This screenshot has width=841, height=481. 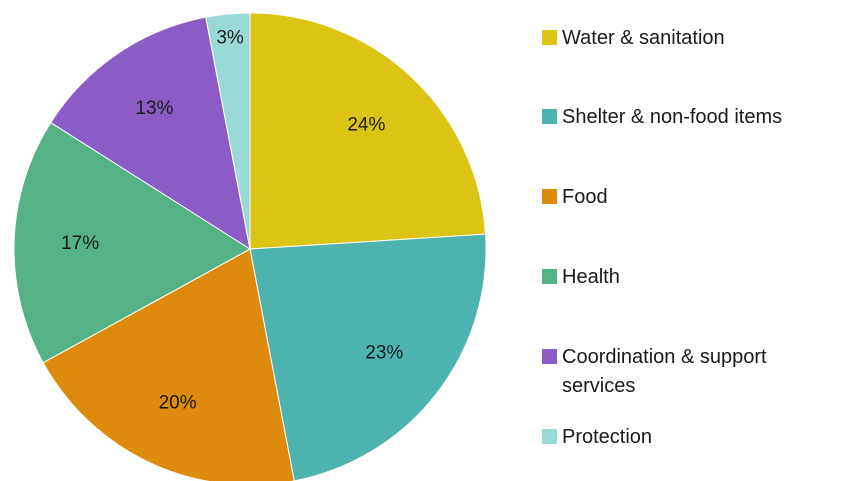 I want to click on legend-item-shelter-non-food-items: Shelter & non-food items, so click(x=690, y=117).